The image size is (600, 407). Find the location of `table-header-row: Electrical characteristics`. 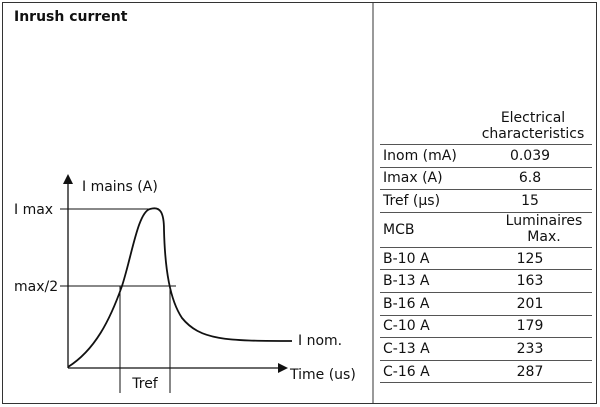

table-header-row: Electrical characteristics is located at coordinates (486, 127).